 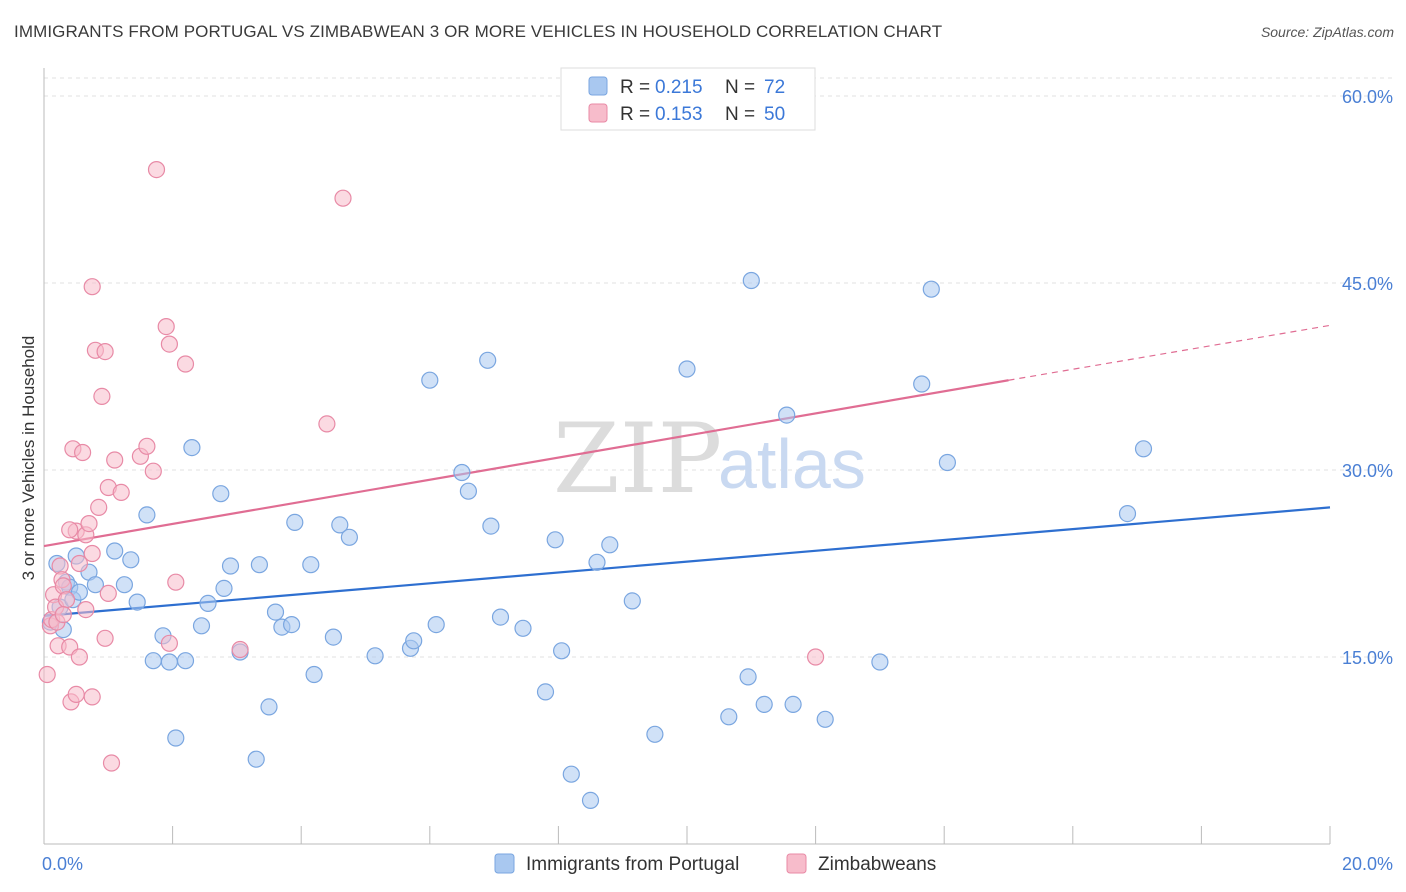 I want to click on series-label-zimbabwe: Zimbabweans, so click(x=877, y=864).